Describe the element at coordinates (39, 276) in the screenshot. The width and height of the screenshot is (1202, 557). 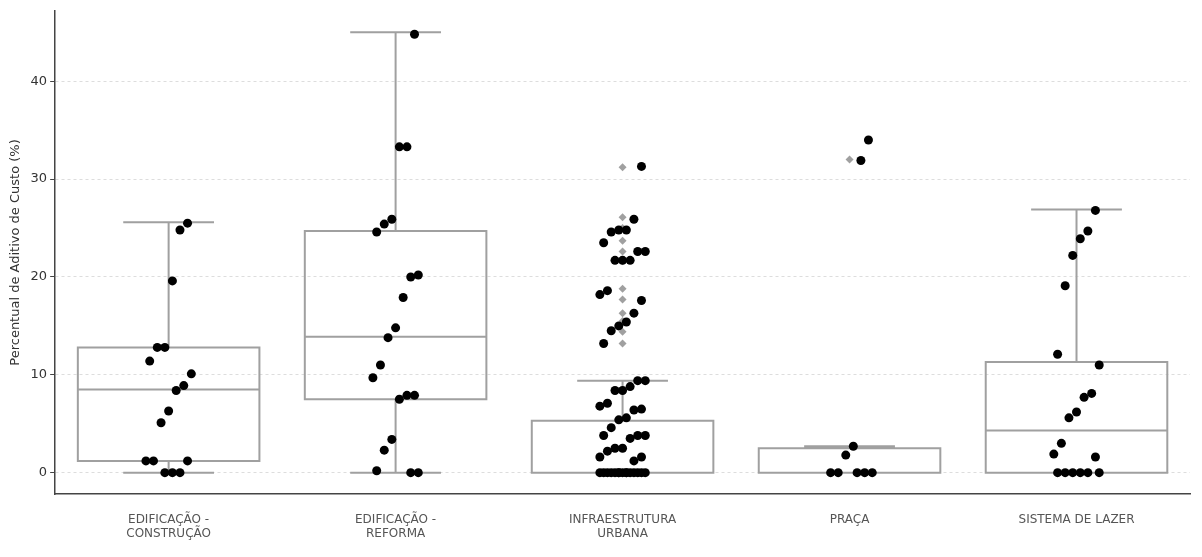
I see `y-tick-label: 20` at that location.